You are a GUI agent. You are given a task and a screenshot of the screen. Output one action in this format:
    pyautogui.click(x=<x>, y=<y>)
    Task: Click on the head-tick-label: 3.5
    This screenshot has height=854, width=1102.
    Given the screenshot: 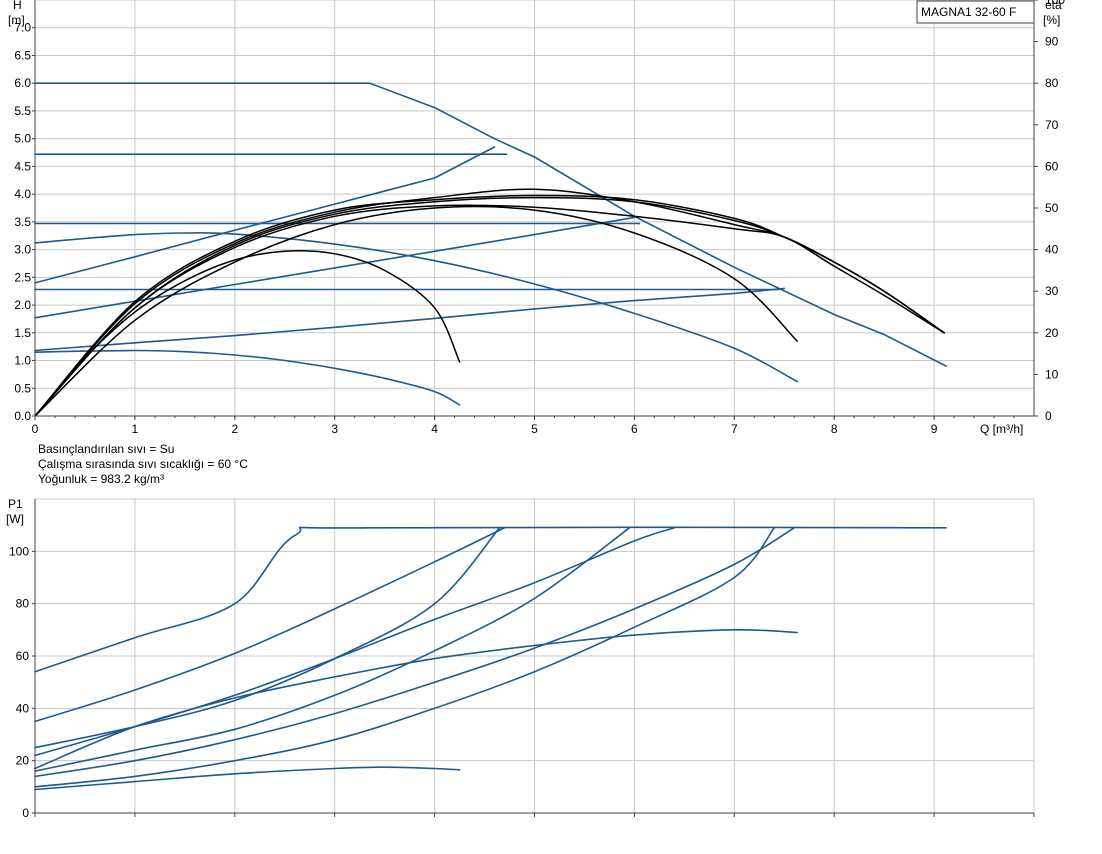 What is the action you would take?
    pyautogui.click(x=22, y=222)
    